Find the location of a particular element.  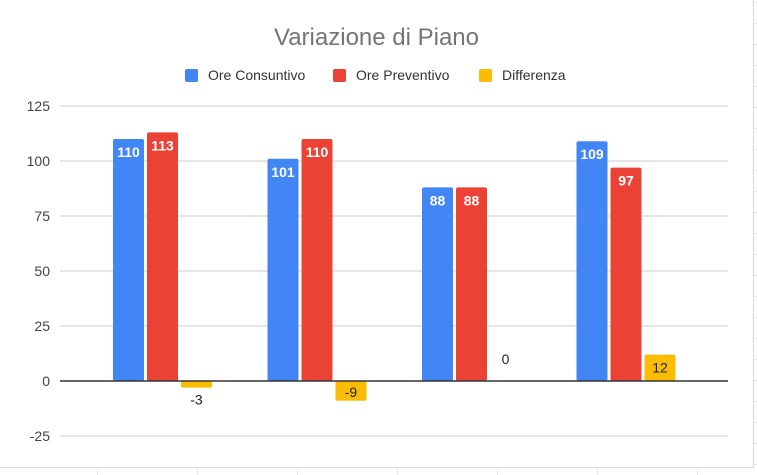

y-axis-ticks: 125 100 75 50 25 0 -25 is located at coordinates (39, 271).